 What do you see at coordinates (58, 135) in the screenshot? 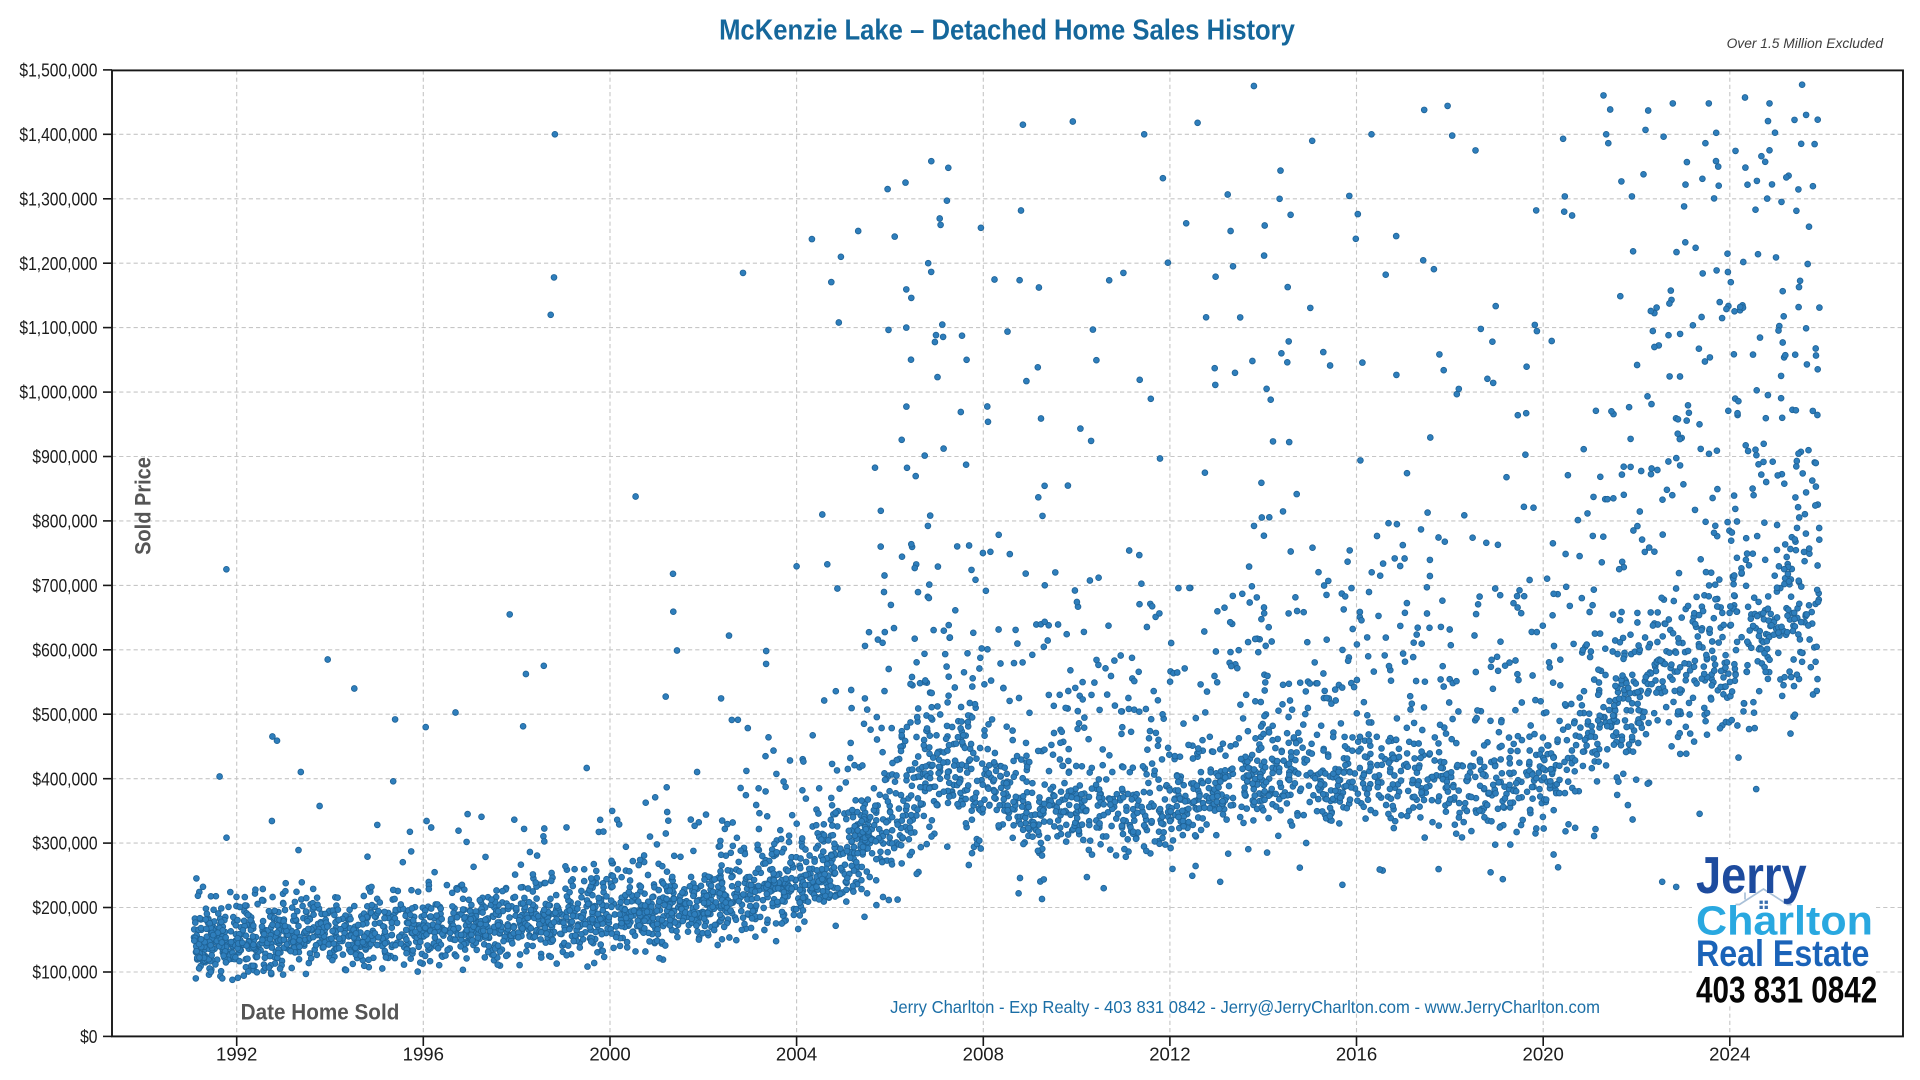
I see `svg-text: $1,400,000` at bounding box center [58, 135].